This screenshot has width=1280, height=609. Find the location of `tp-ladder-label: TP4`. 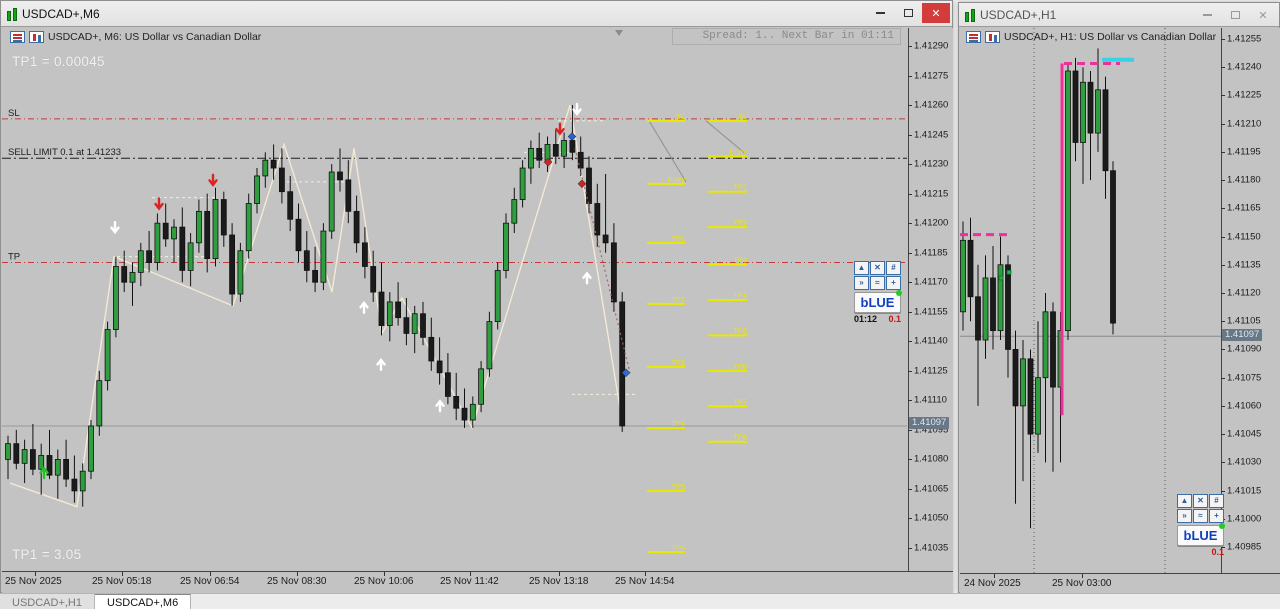

tp-ladder-label: TP4 is located at coordinates (678, 423).